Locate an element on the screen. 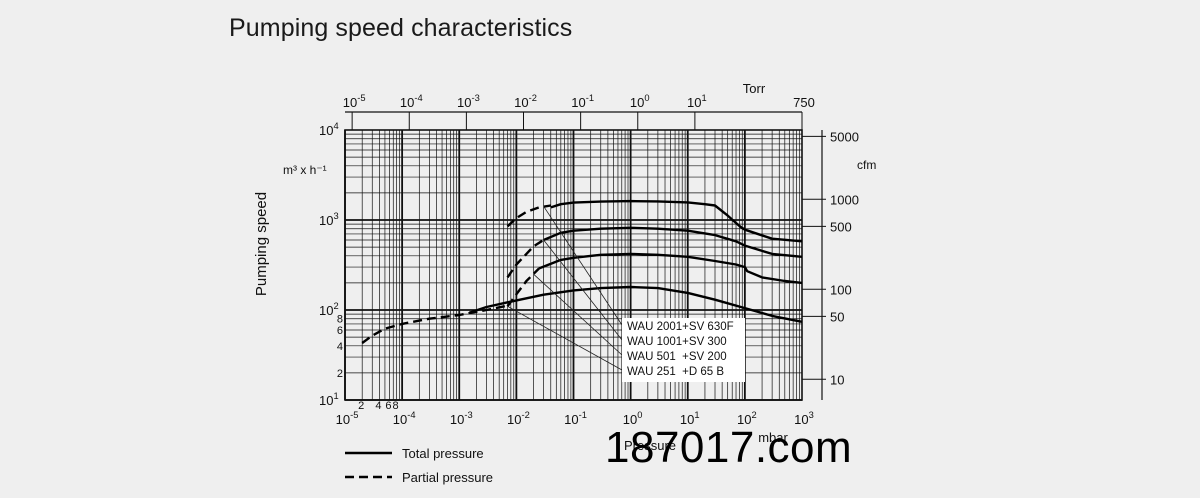 Image resolution: width=1200 pixels, height=498 pixels. legend-label: Total pressure is located at coordinates (443, 453).